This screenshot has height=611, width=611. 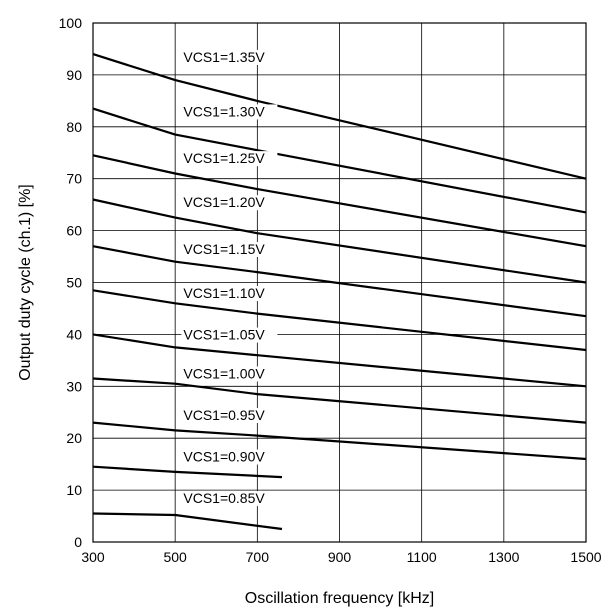 I want to click on x-tick-label: 900, so click(x=340, y=557).